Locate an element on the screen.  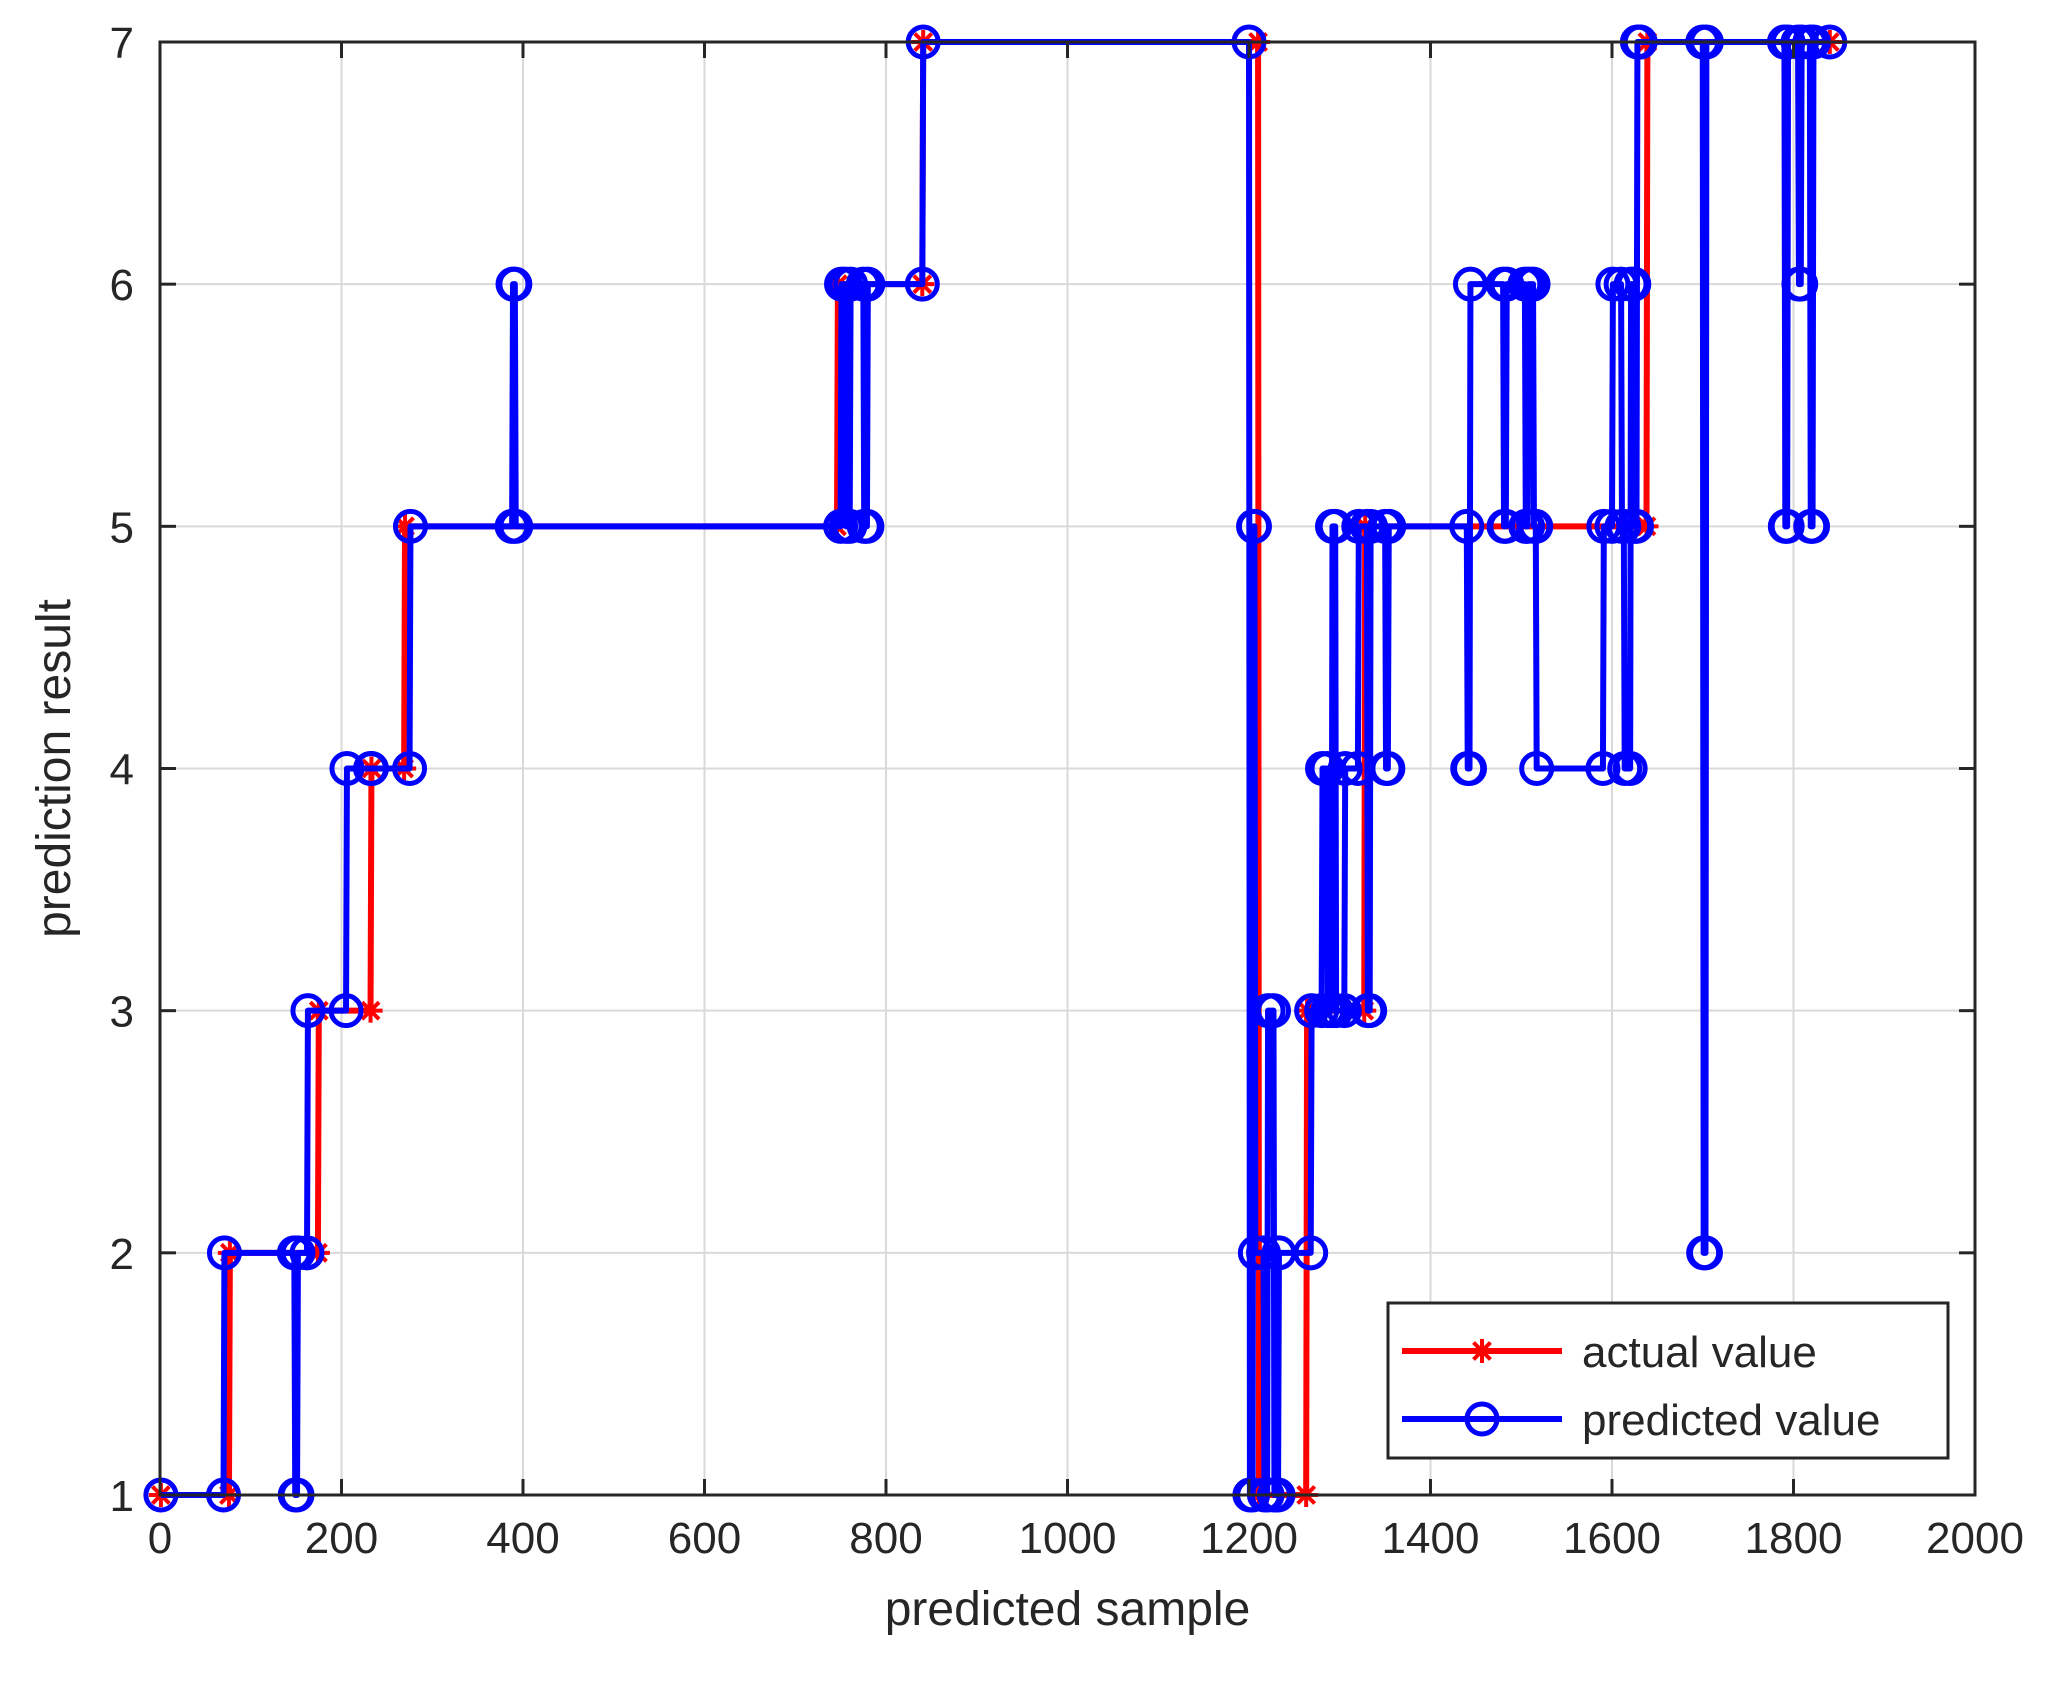
x-tick-label: 400 is located at coordinates (522, 1538).